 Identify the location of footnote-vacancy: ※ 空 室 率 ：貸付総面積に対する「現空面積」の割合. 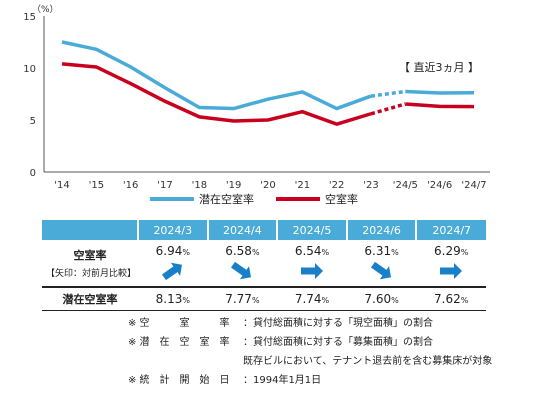
(310, 323).